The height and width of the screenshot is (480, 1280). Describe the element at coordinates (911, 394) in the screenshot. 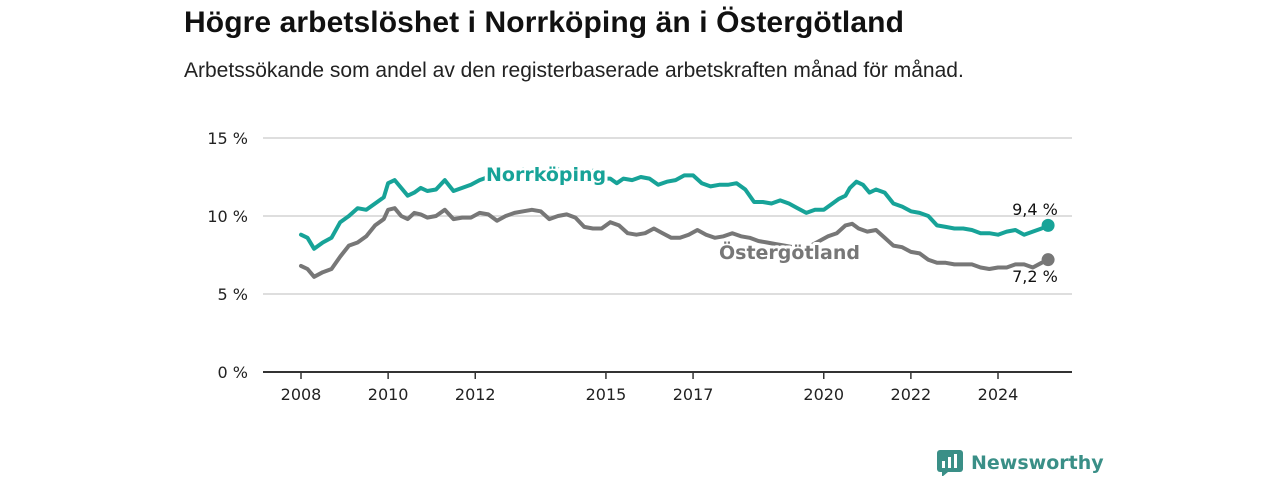

I see `x-tick-label: 2022` at that location.